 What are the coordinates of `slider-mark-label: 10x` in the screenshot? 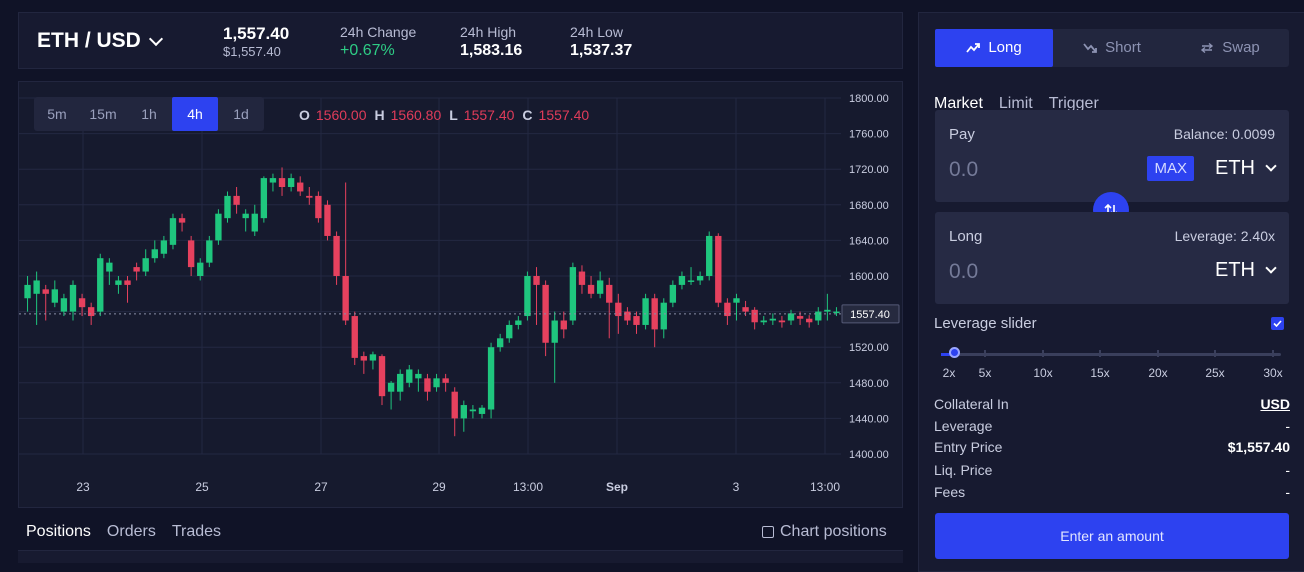 It's located at (1043, 373).